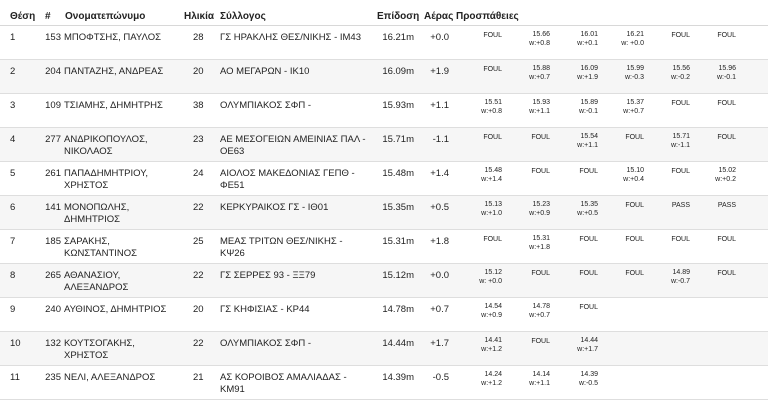 This screenshot has width=768, height=408. I want to click on attempt-cell: PASS, so click(670, 205).